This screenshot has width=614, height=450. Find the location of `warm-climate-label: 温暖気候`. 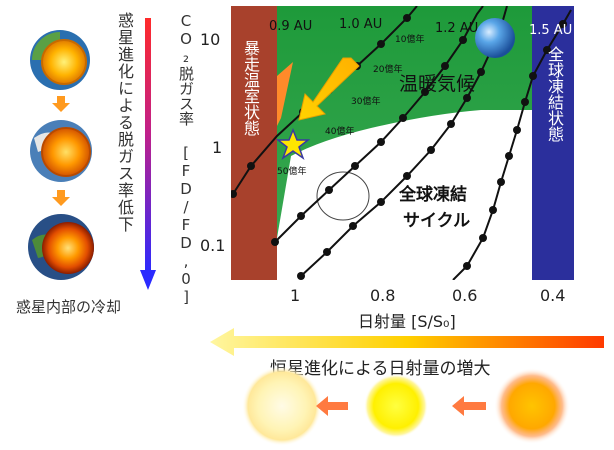

warm-climate-label: 温暖気候 is located at coordinates (437, 84).